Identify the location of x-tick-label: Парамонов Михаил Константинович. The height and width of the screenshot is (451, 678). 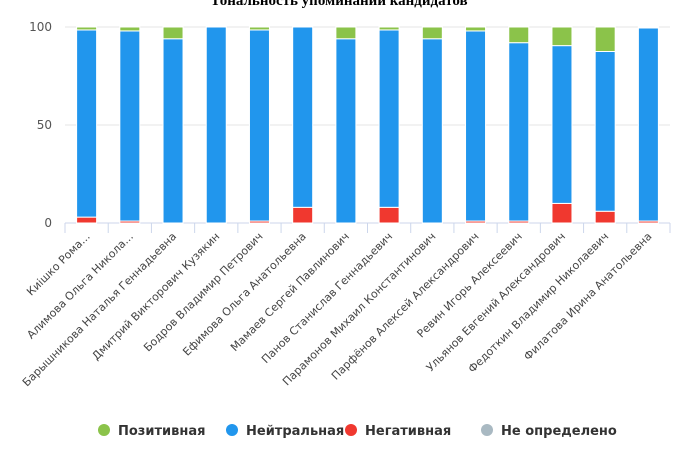
(359, 309).